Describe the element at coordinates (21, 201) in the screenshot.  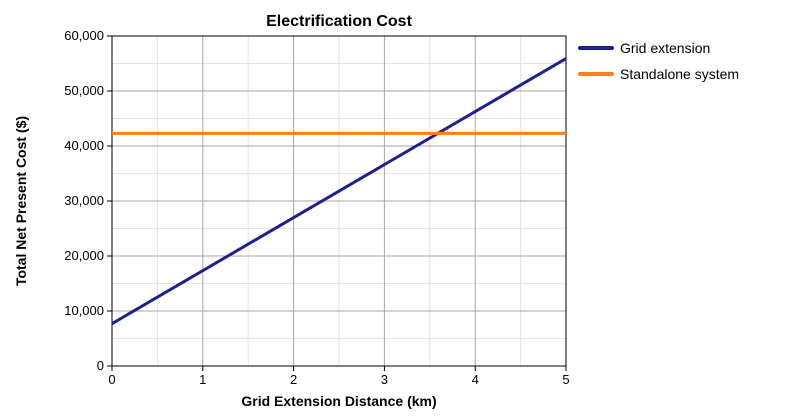
I see `y-axis-title: Total Net Present Cost ($)` at that location.